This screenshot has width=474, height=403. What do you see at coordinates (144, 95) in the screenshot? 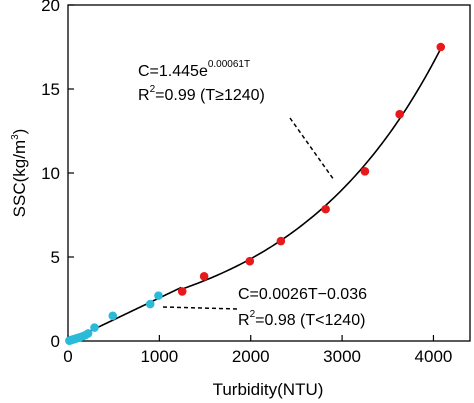
I see `exp-r2-r: R` at bounding box center [144, 95].